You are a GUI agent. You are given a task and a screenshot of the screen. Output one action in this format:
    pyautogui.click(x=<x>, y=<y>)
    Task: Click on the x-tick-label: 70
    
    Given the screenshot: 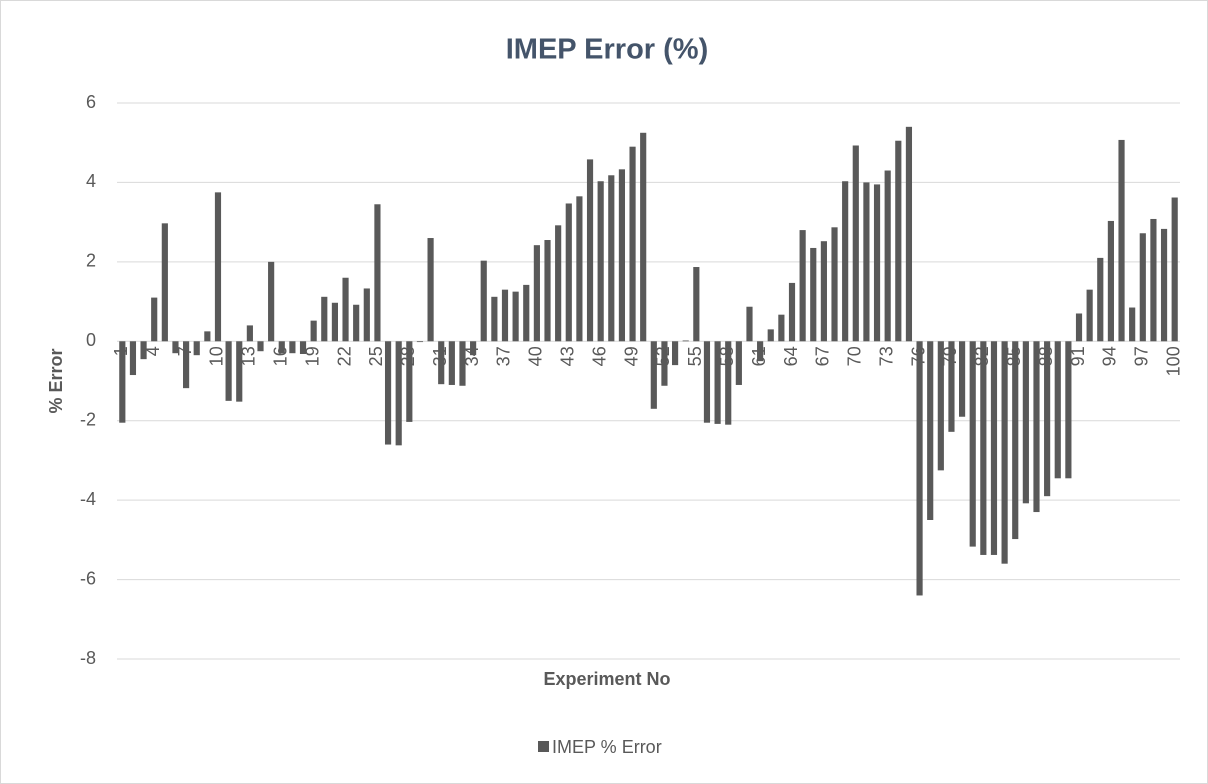 What is the action you would take?
    pyautogui.click(x=855, y=356)
    